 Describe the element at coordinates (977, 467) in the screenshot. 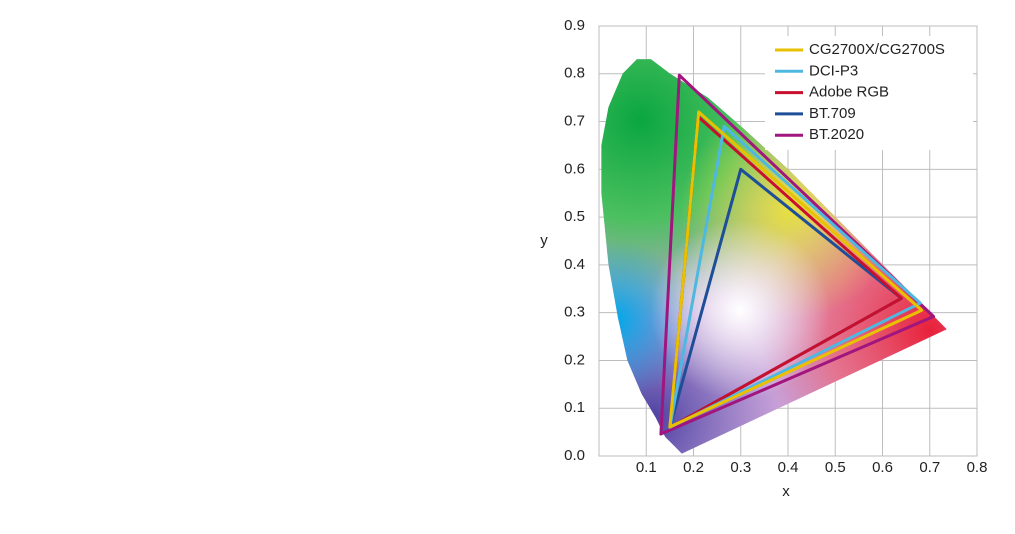

I see `x-tick-label: 0.8` at that location.